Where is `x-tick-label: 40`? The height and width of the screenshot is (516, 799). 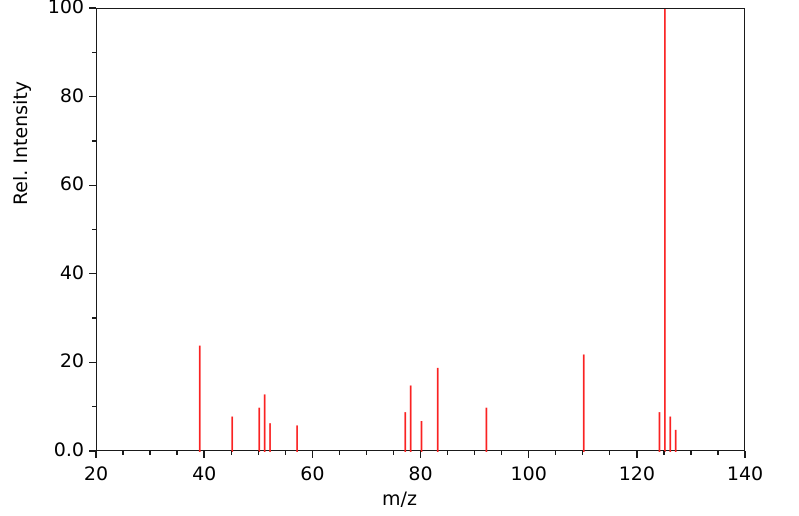 x-tick-label: 40 is located at coordinates (204, 474).